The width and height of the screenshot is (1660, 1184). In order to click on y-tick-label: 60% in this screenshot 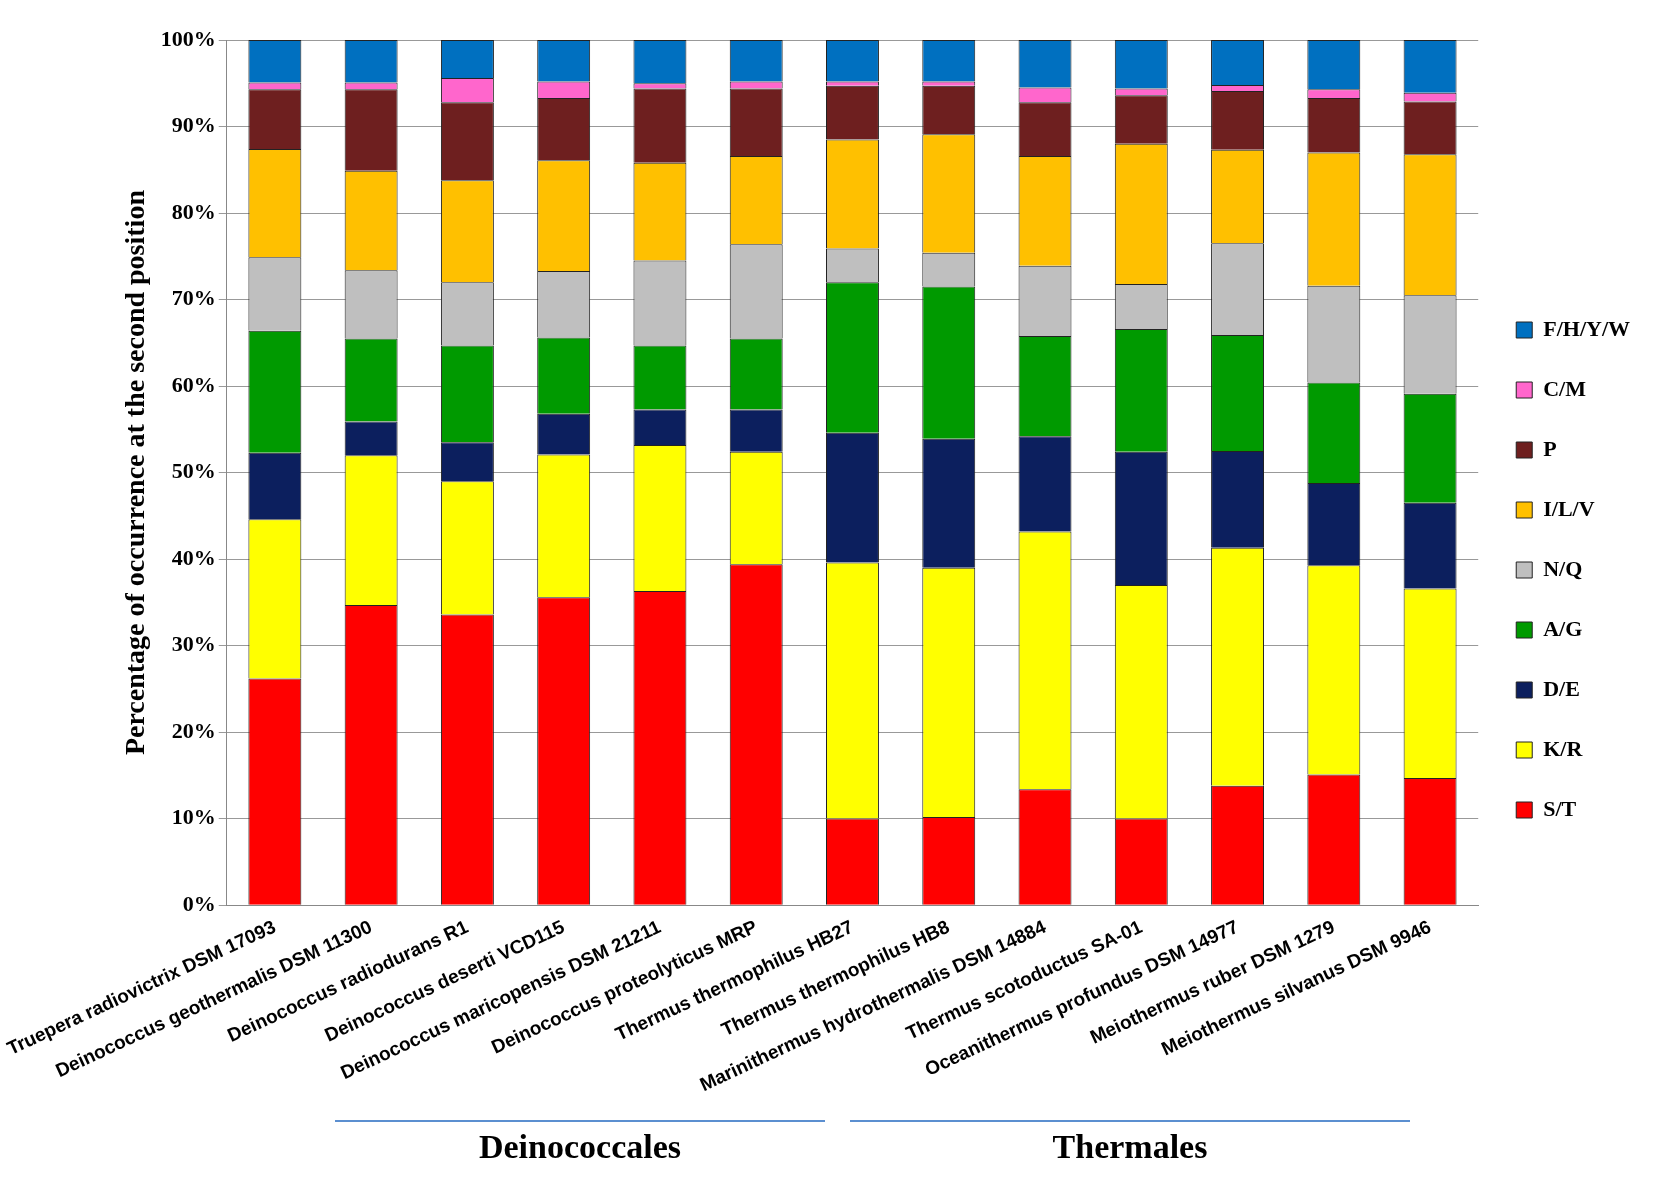, I will do `click(193, 384)`.